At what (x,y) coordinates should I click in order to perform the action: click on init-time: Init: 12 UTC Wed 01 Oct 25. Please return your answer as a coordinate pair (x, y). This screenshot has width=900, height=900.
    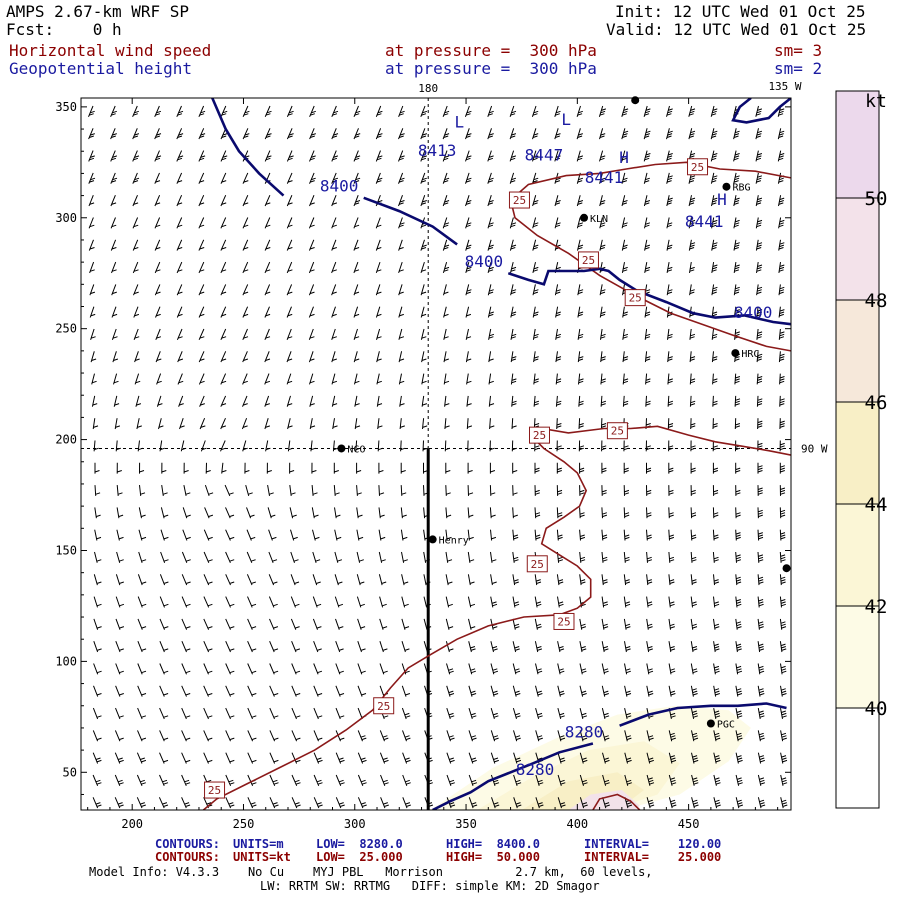
    Looking at the image, I should click on (740, 11).